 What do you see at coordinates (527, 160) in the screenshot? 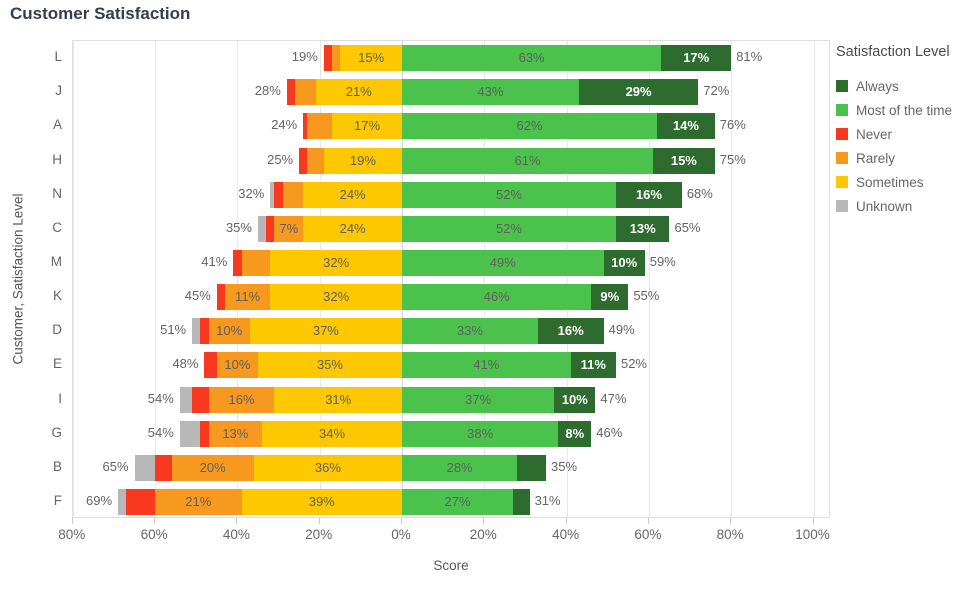
I see `bar-H-most` at bounding box center [527, 160].